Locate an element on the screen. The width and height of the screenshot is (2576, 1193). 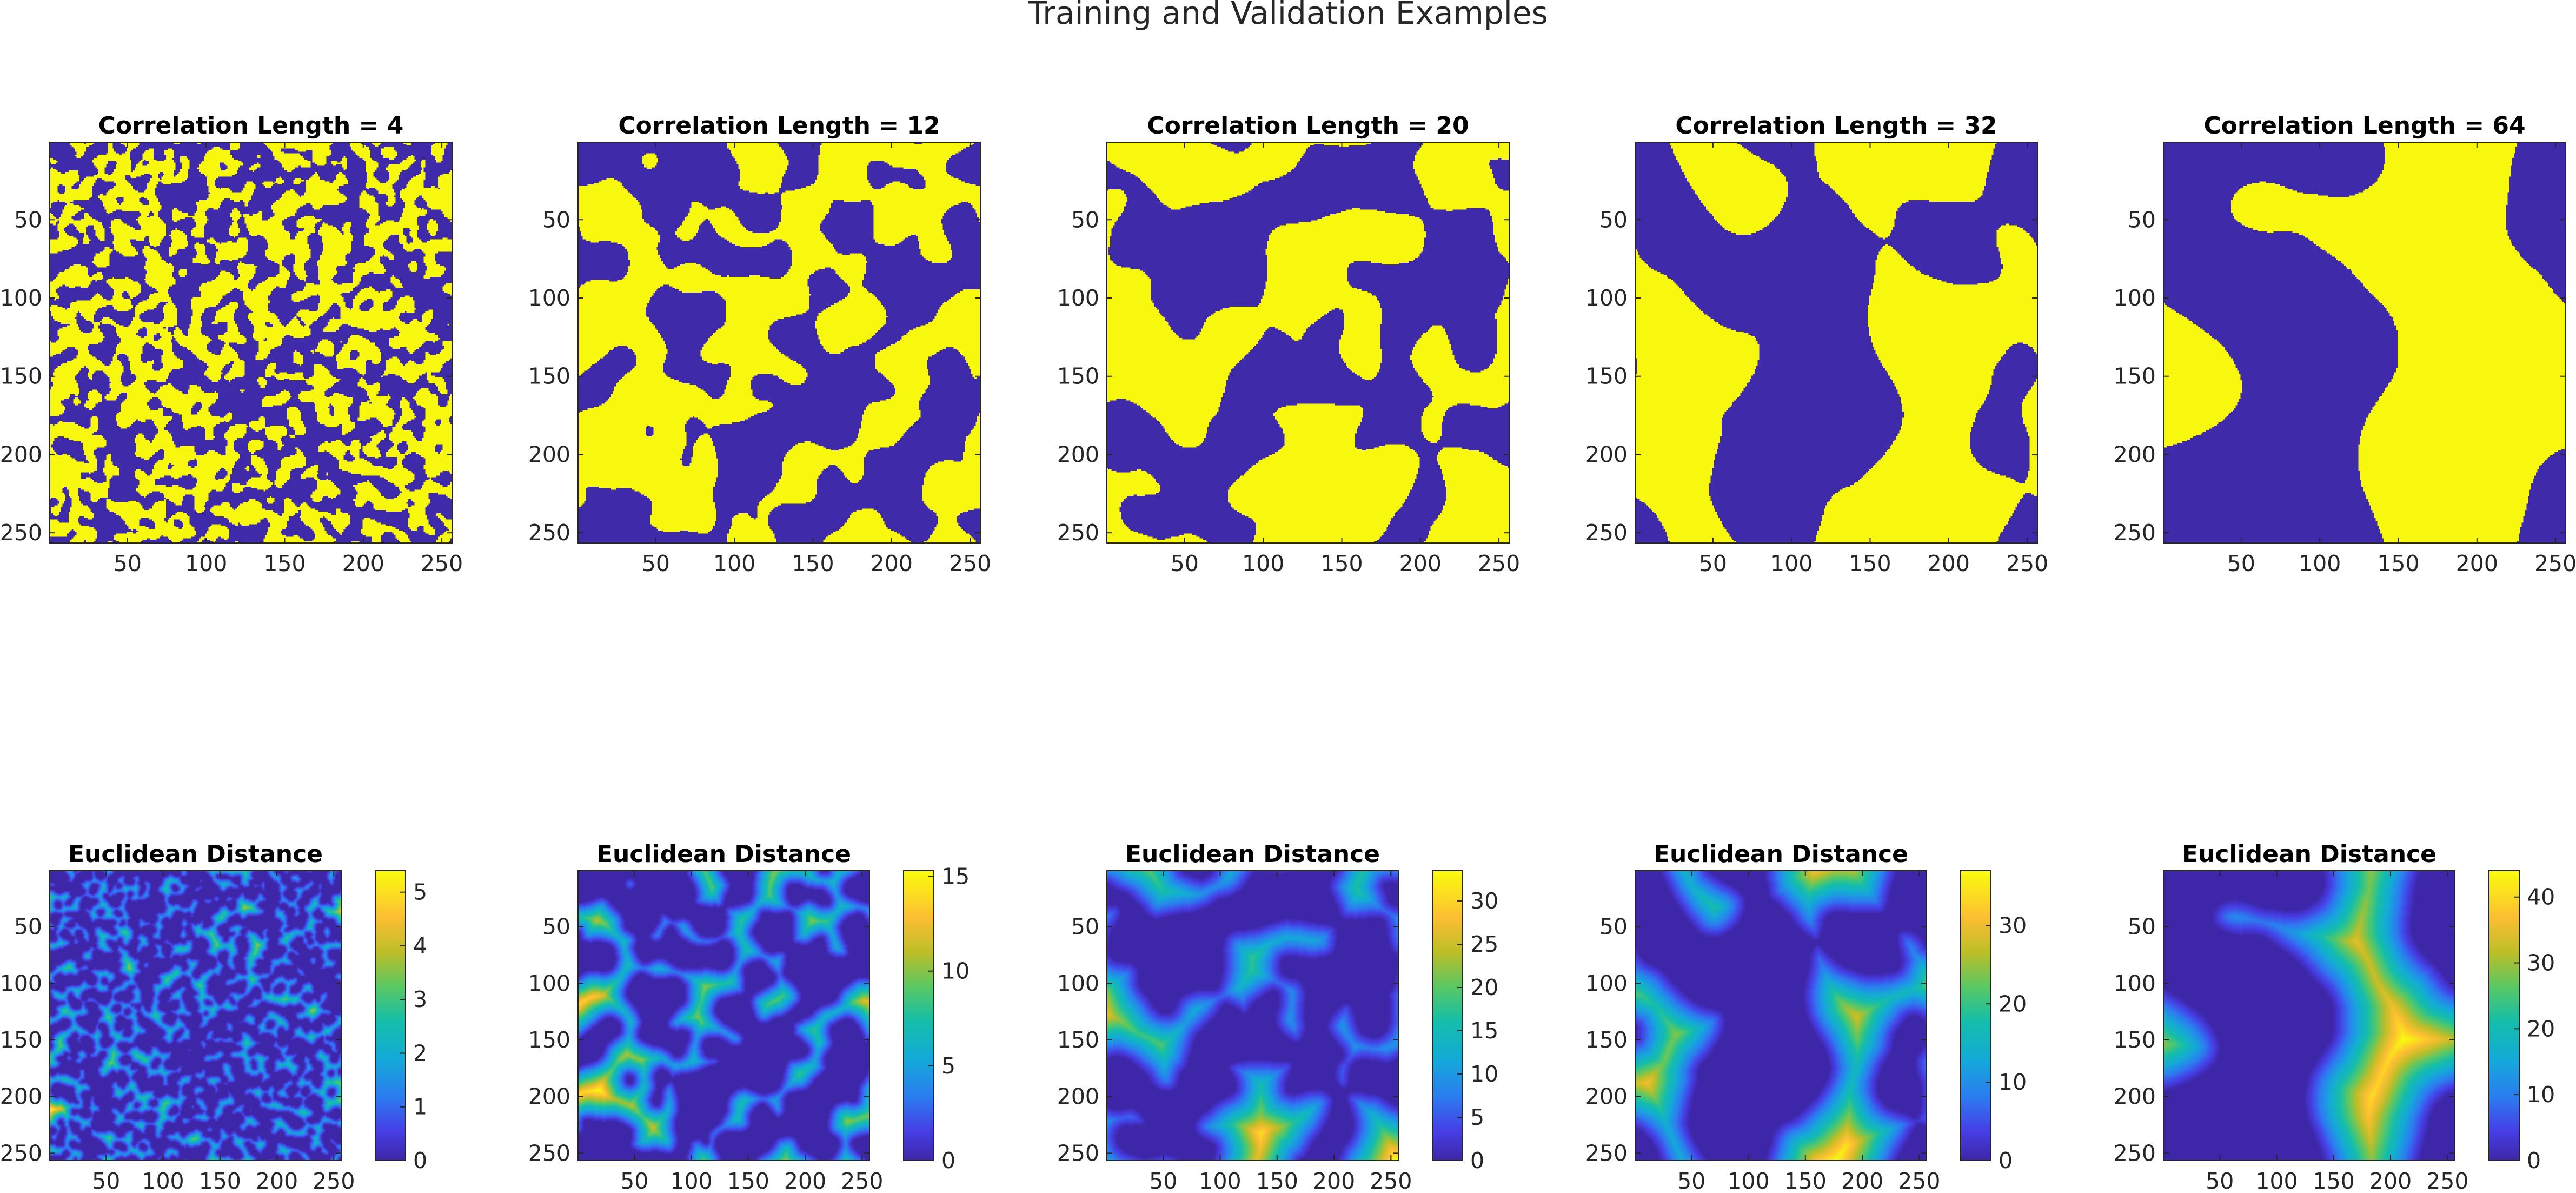
y-tick-label-b0-2: 150 is located at coordinates (21, 1040).